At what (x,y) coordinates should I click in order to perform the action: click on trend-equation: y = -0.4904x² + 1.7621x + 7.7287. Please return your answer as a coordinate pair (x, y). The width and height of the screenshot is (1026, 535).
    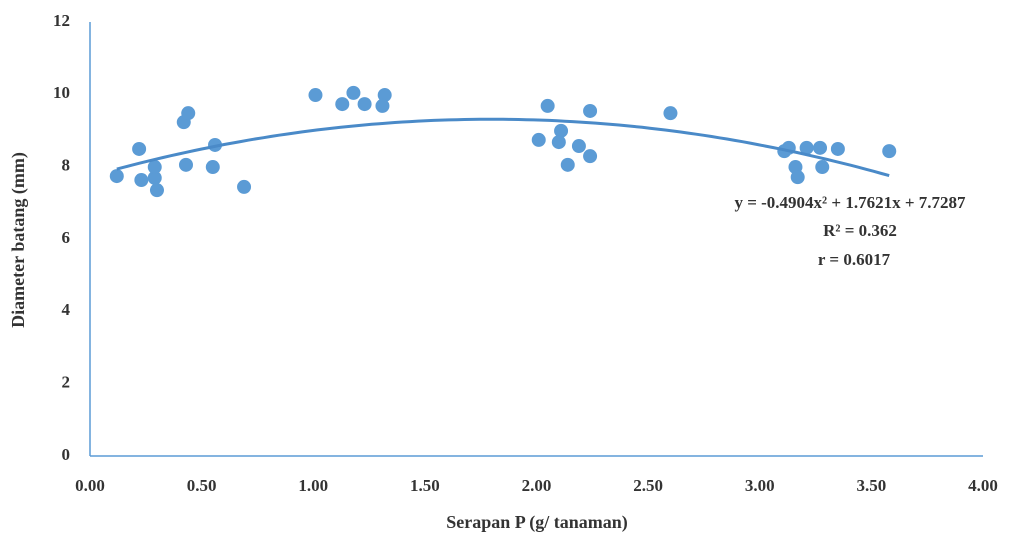
    Looking at the image, I should click on (850, 202).